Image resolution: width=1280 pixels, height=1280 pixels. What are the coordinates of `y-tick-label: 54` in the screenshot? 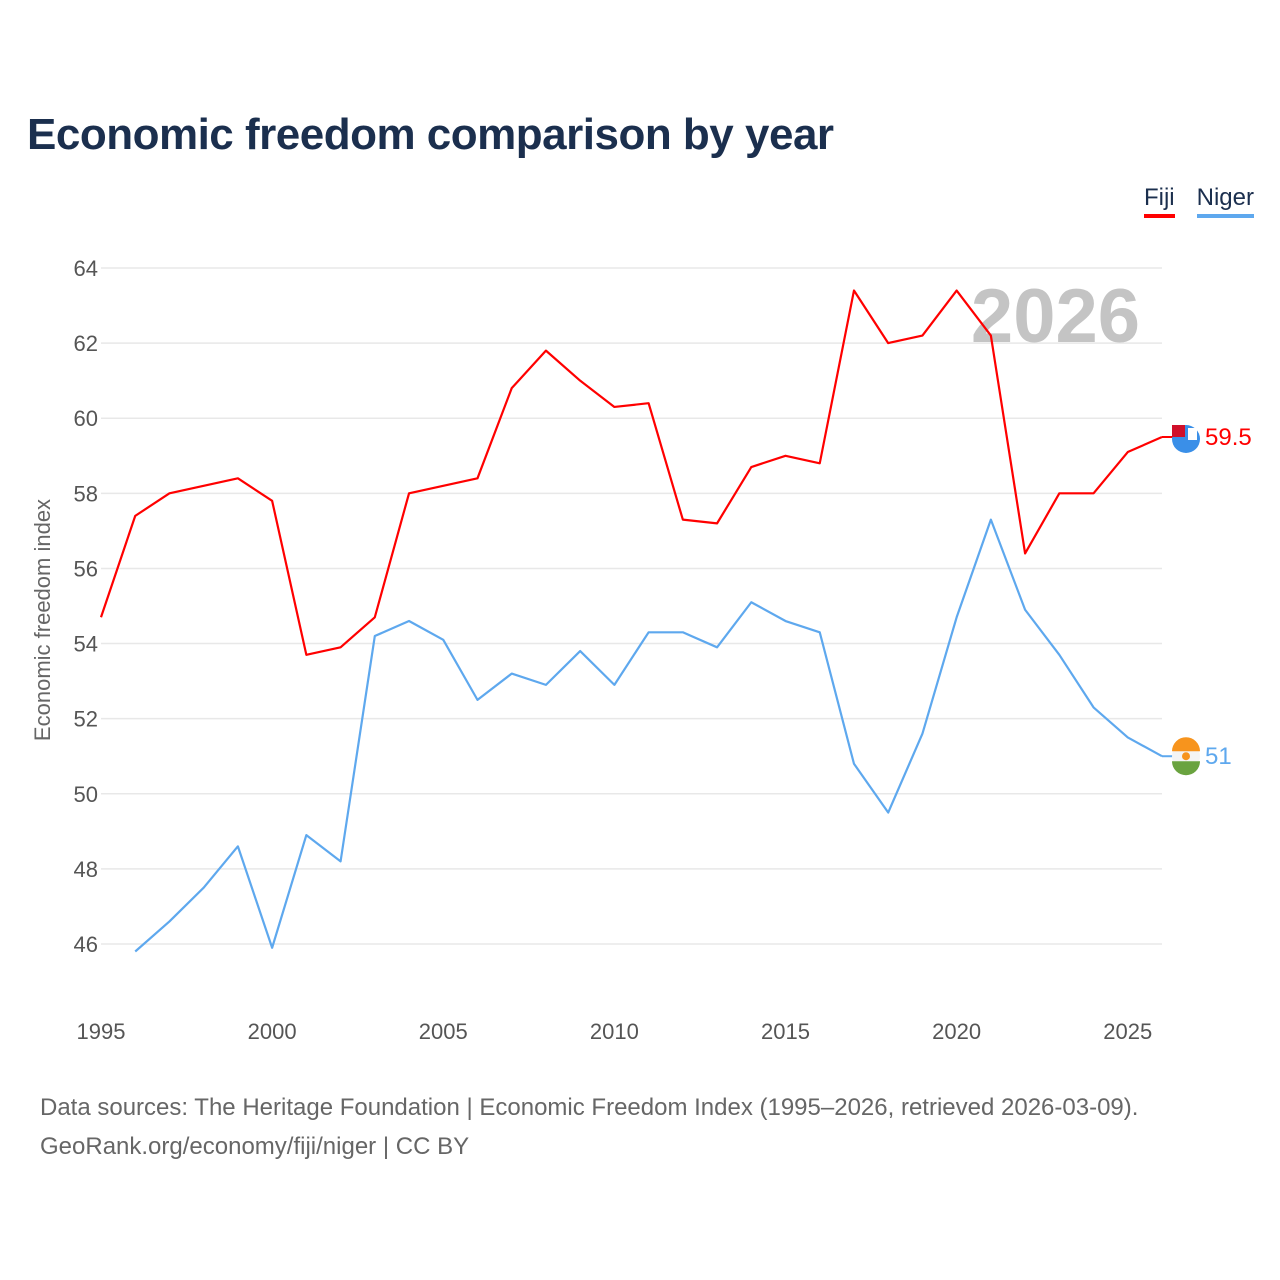 It's located at (86, 644).